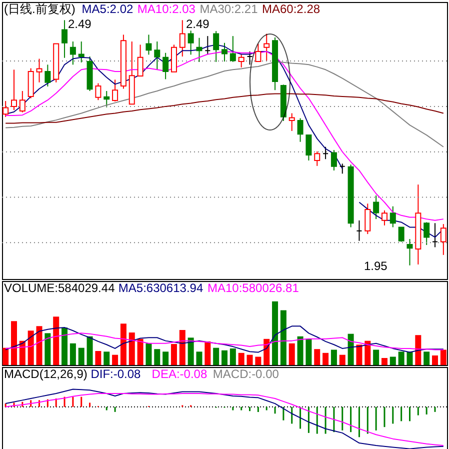  What do you see at coordinates (229, 9) in the screenshot?
I see `text: MA30:2.21` at bounding box center [229, 9].